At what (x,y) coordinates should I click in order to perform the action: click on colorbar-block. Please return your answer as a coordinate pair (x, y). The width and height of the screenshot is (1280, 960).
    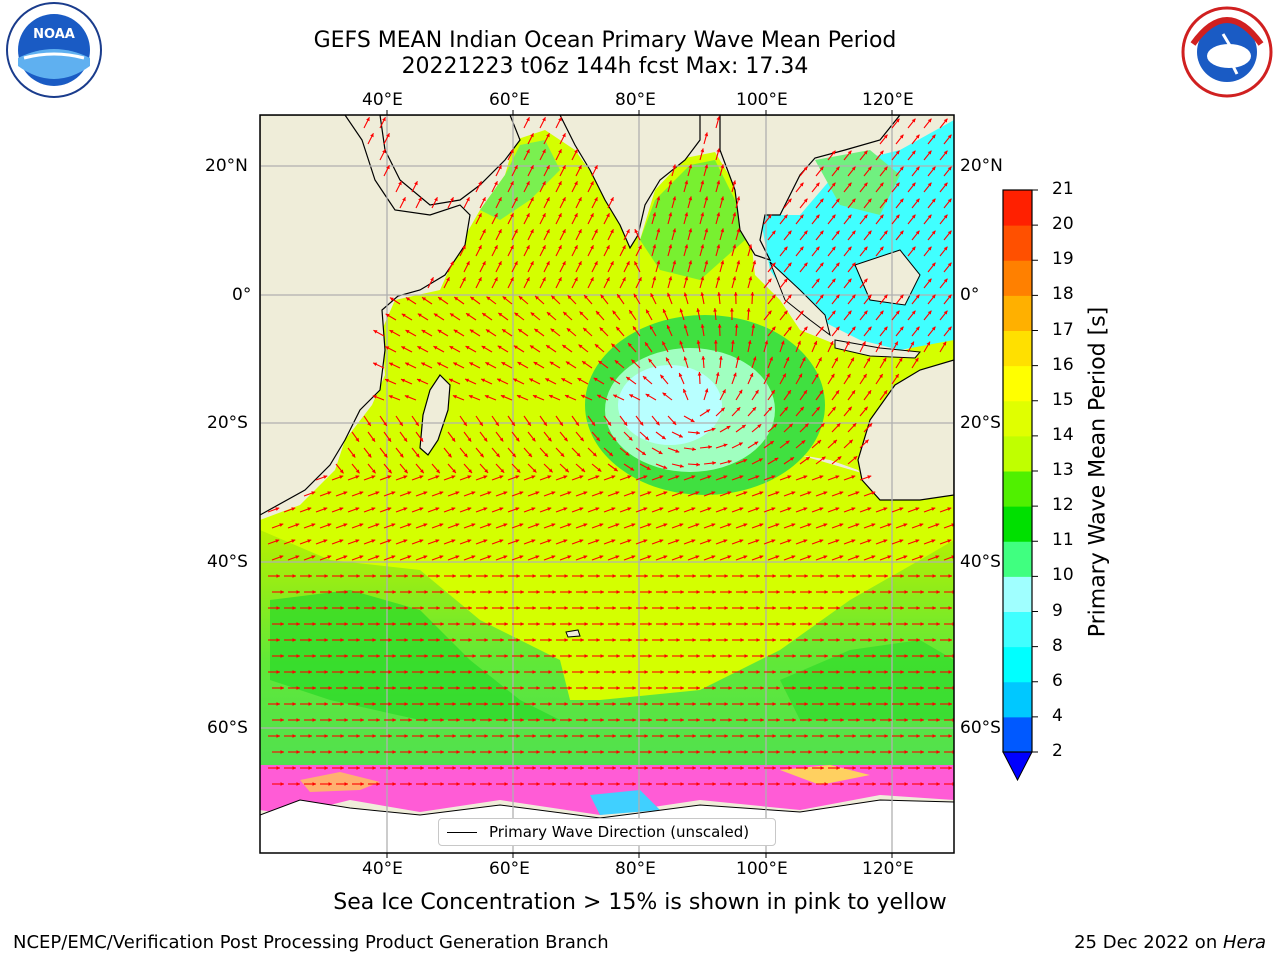
    Looking at the image, I should click on (1017, 664).